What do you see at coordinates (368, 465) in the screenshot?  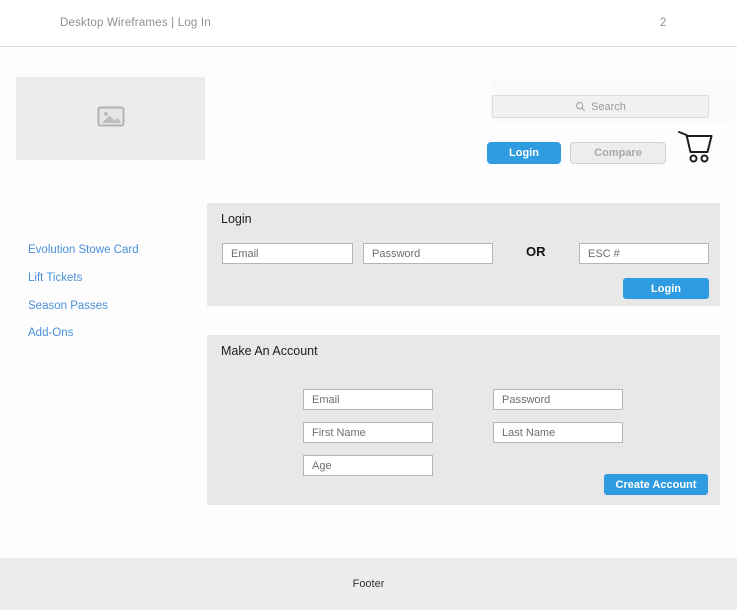 I see `account-age-field` at bounding box center [368, 465].